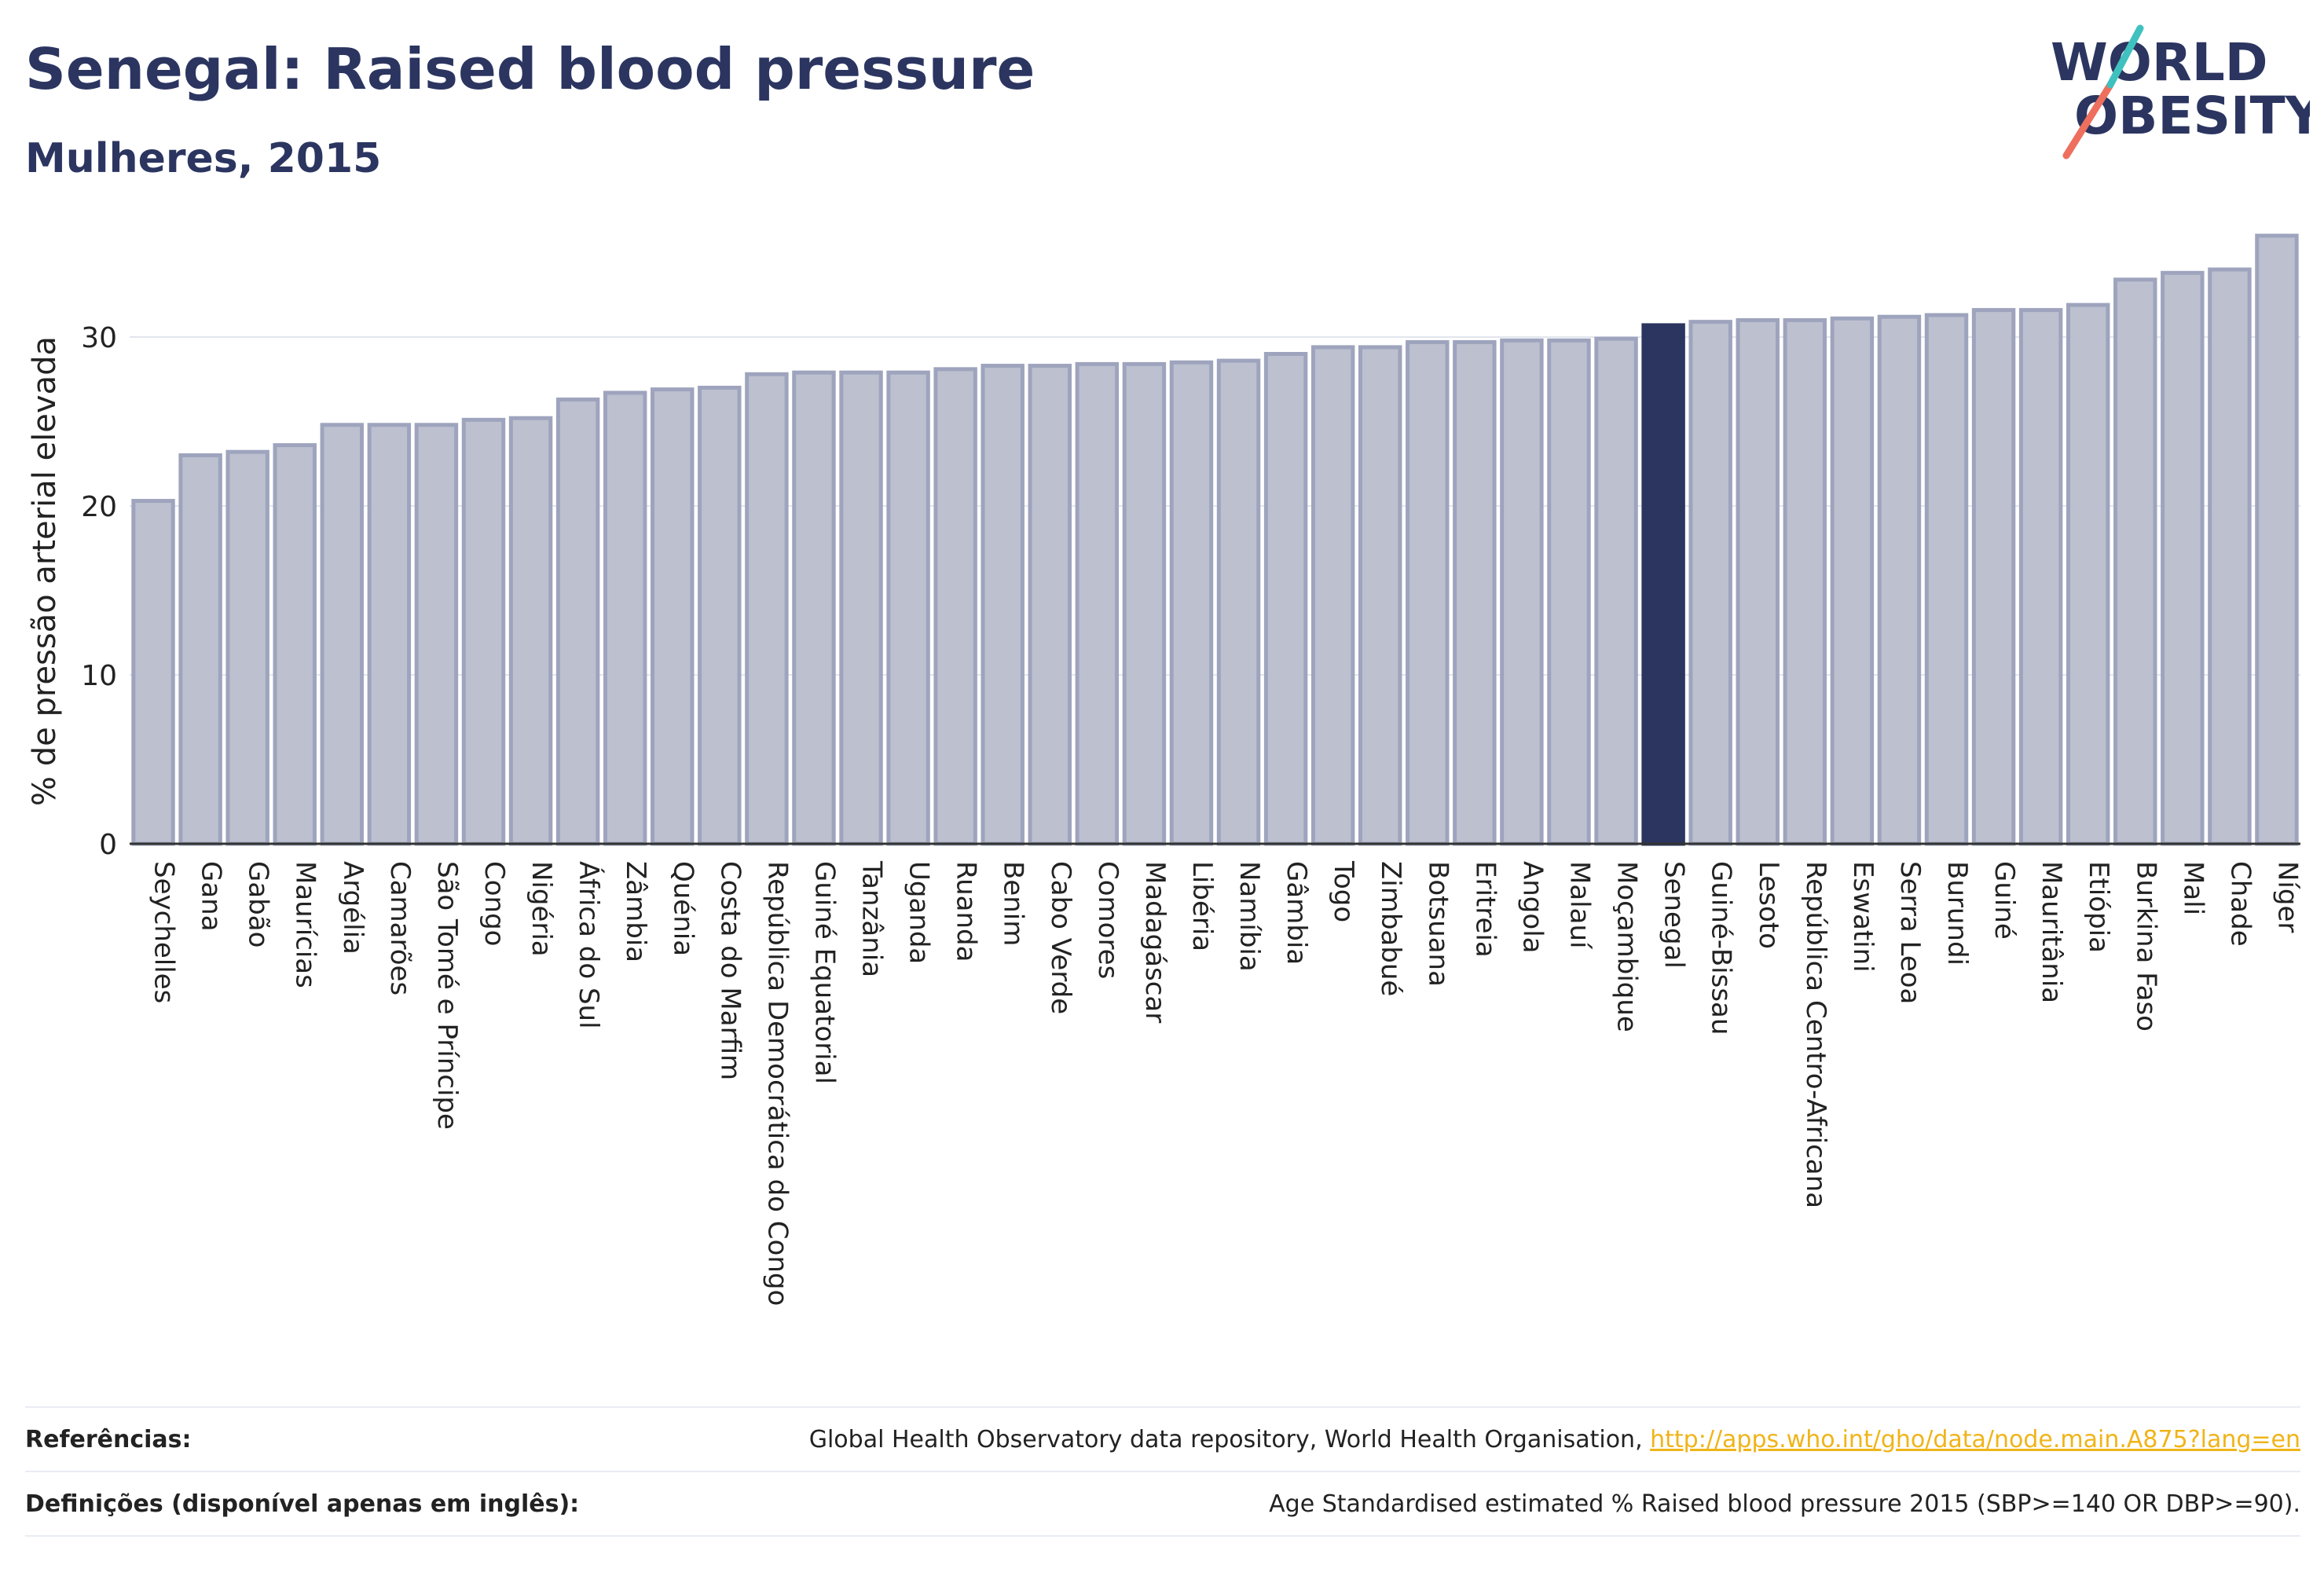 Image resolution: width=2324 pixels, height=1576 pixels. What do you see at coordinates (1910, 932) in the screenshot?
I see `x-tick-label: Serra Leoa` at bounding box center [1910, 932].